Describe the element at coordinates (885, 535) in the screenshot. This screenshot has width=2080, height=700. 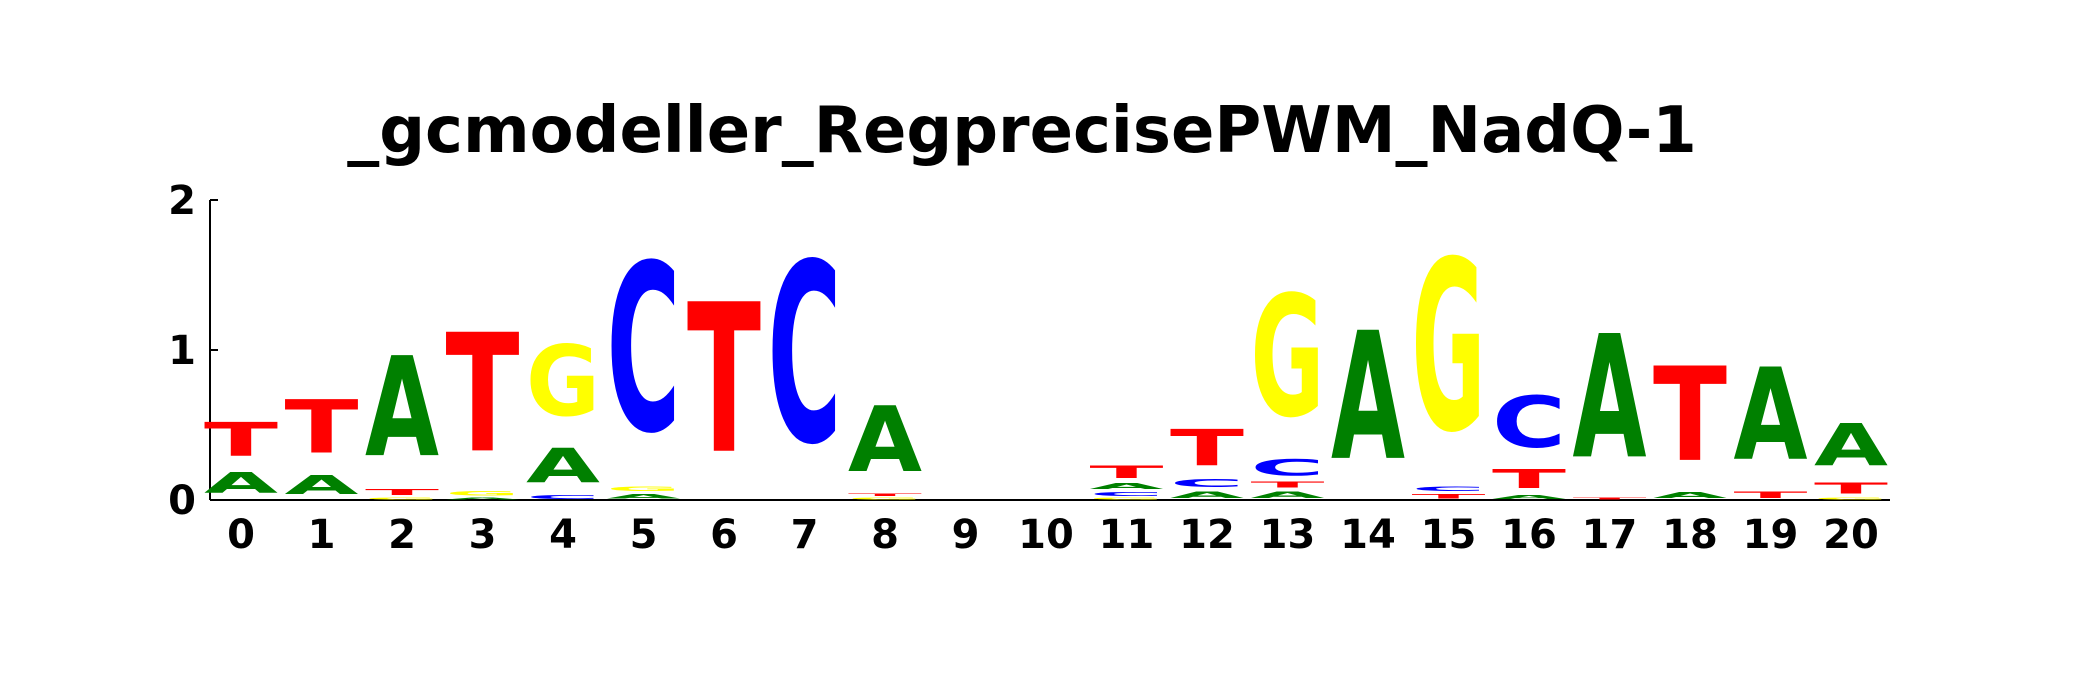
I see `x-tick-label: 8` at that location.